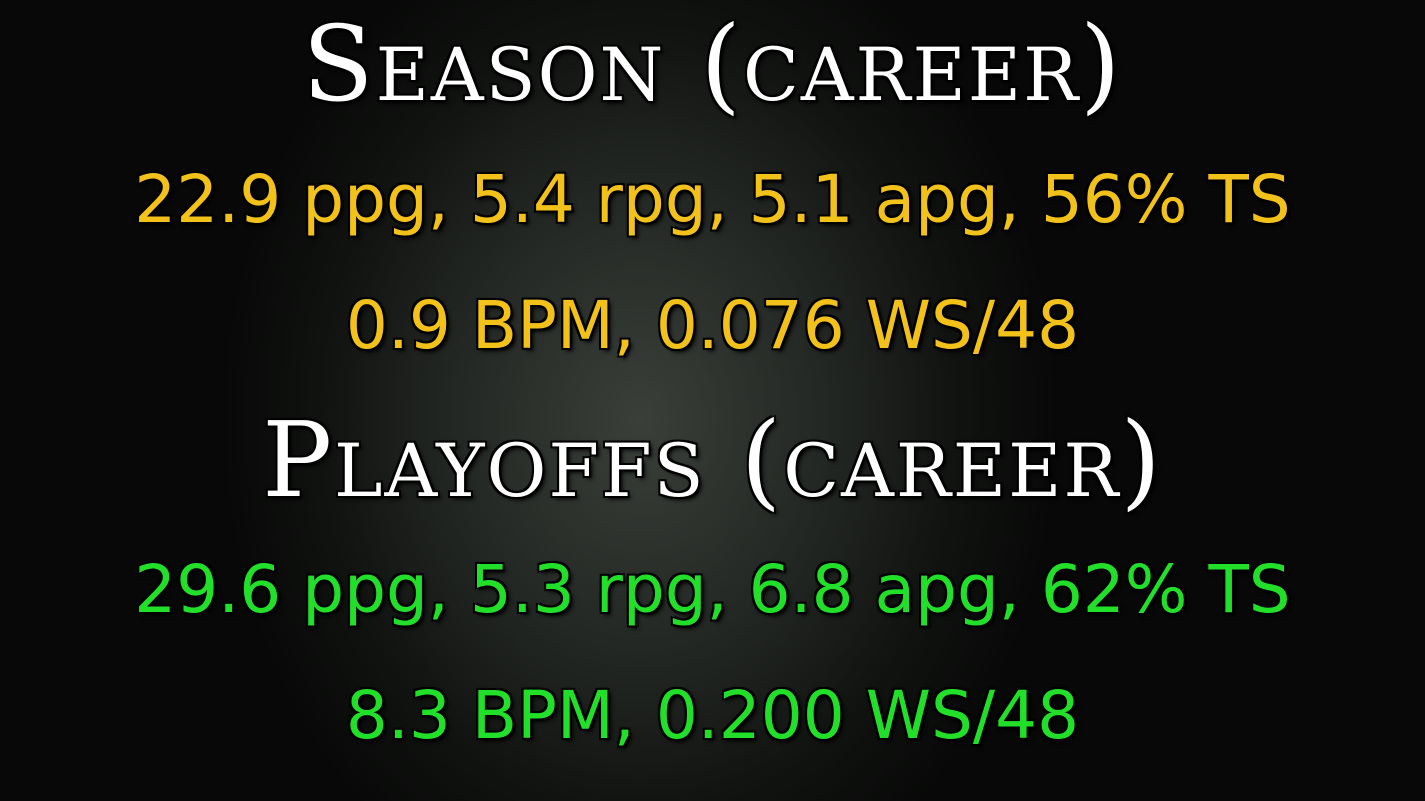  I want to click on playoffs-stats-line-1: 29.6 ppg, 5.3 rpg, 6.8 apg, 62% TS, so click(712, 589).